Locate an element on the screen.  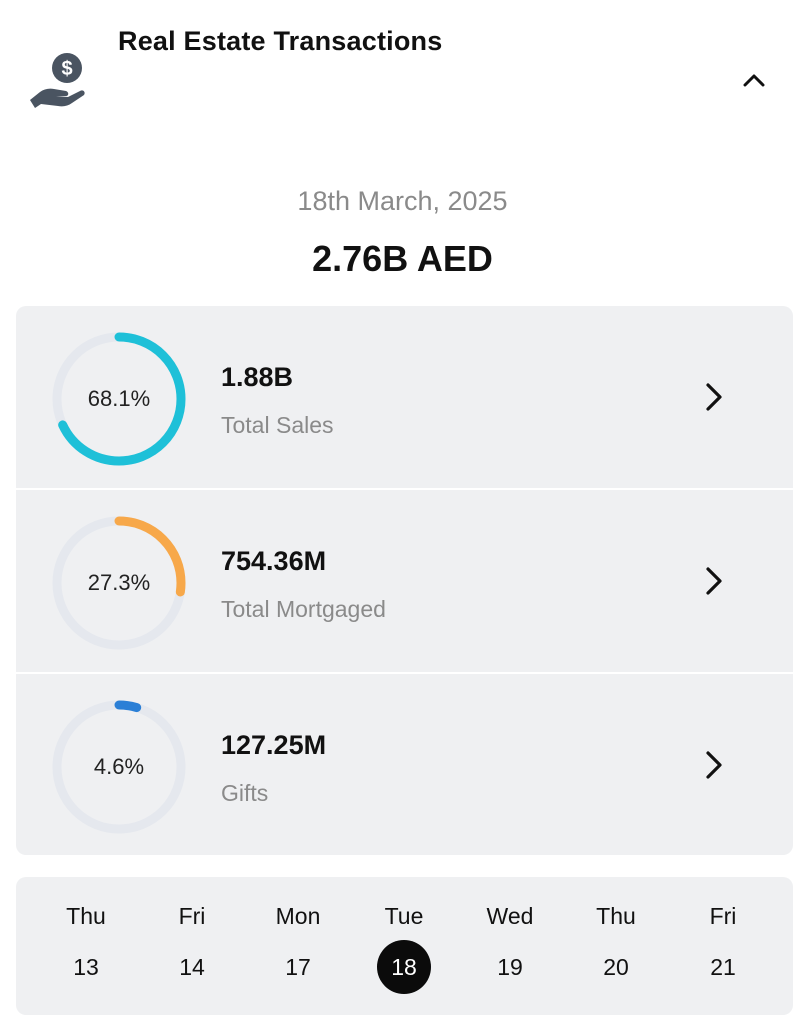
day-item: Fri 21 is located at coordinates (723, 946).